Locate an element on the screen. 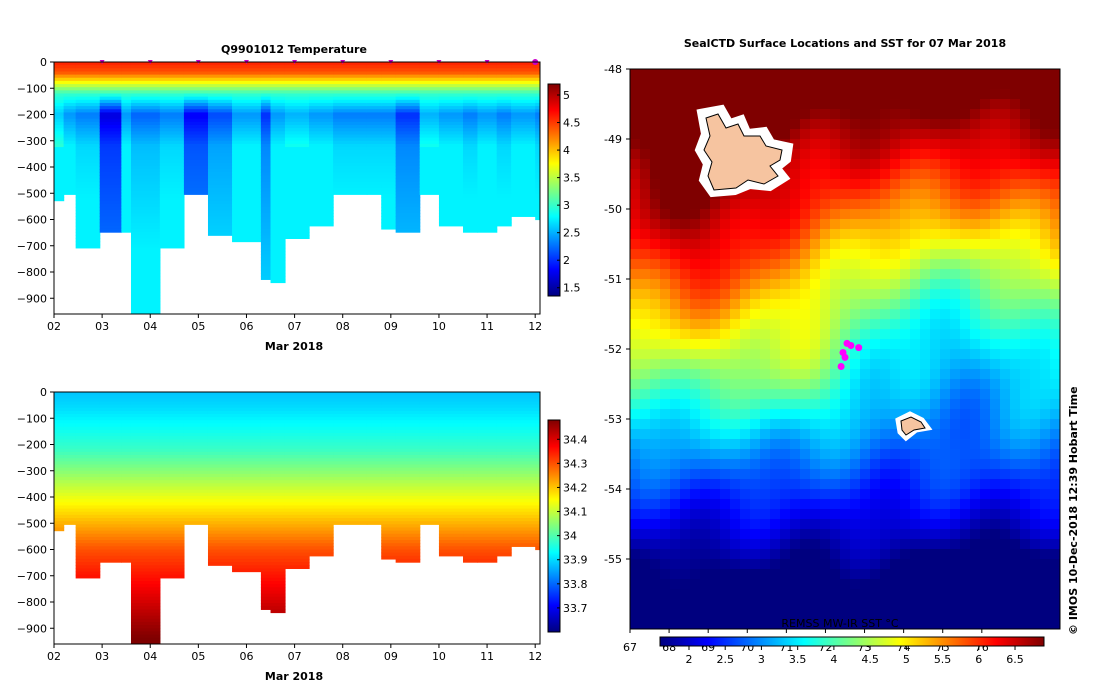 Image resolution: width=1099 pixels, height=700 pixels. temperature-x-axis: 02 03 04 05 06 07 08 09 10 11 12 is located at coordinates (294, 323).